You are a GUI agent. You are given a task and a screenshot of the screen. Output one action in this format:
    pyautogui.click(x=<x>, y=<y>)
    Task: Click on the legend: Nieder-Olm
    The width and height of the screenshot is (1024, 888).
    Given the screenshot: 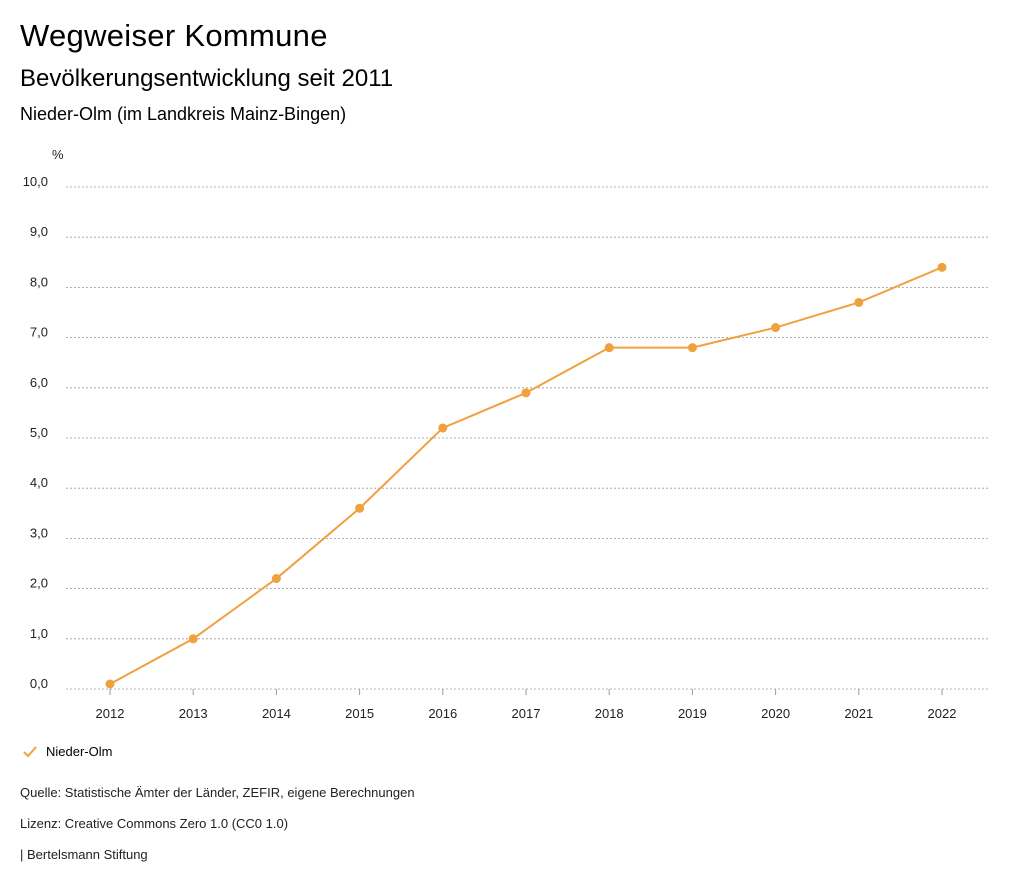 What is the action you would take?
    pyautogui.click(x=67, y=751)
    